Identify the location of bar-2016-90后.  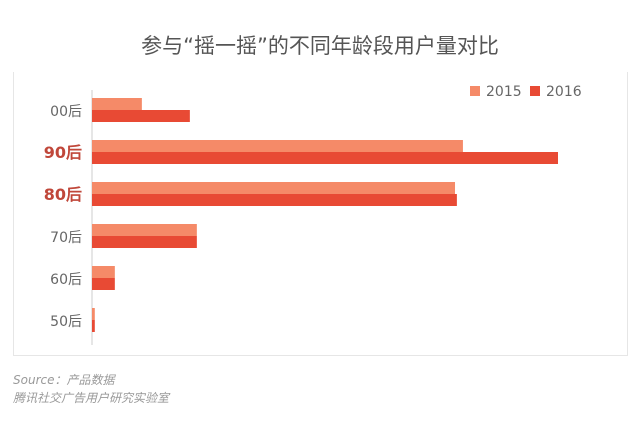
(325, 158).